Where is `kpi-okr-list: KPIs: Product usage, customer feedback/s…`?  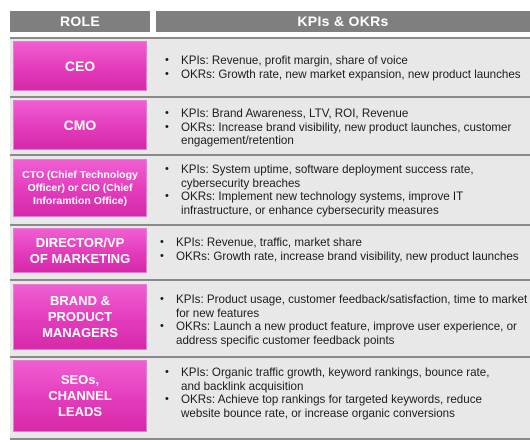 kpi-okr-list: KPIs: Product usage, customer feedback/s… is located at coordinates (343, 320).